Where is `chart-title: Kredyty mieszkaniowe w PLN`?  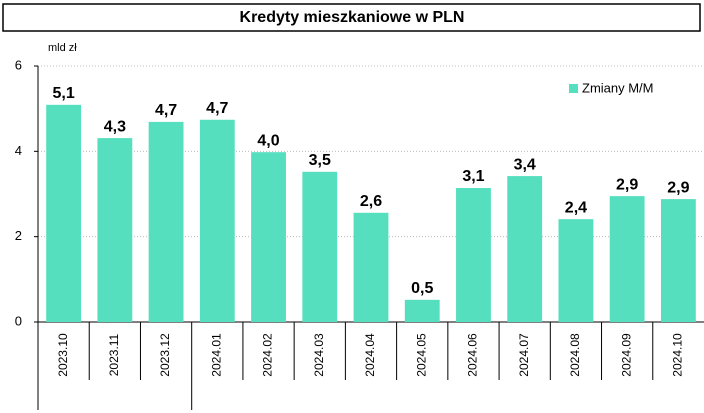 chart-title: Kredyty mieszkaniowe w PLN is located at coordinates (352, 17).